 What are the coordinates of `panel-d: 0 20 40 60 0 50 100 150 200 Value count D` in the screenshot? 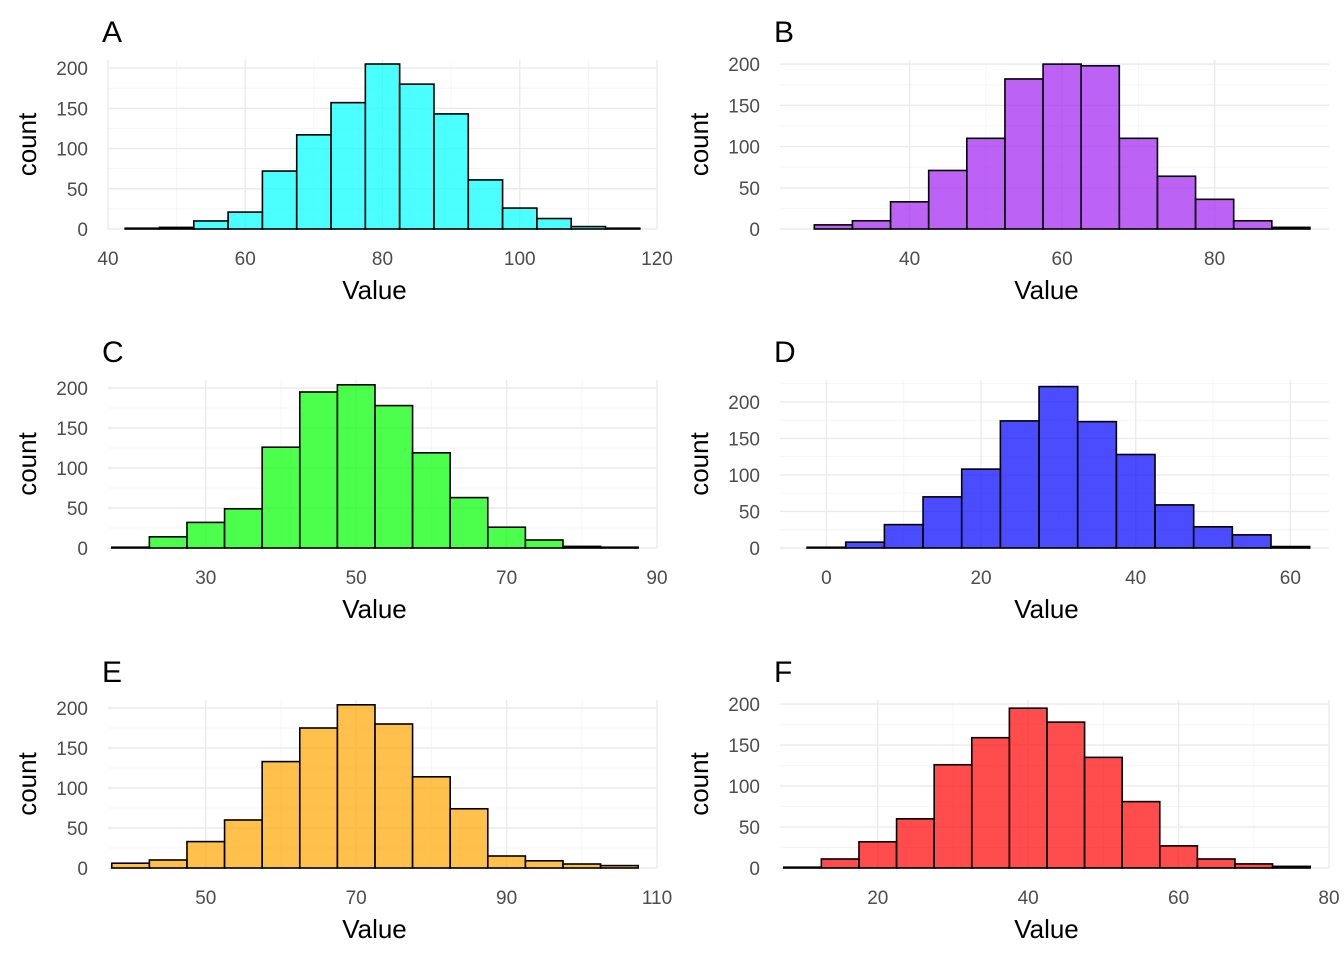 It's located at (1006, 480).